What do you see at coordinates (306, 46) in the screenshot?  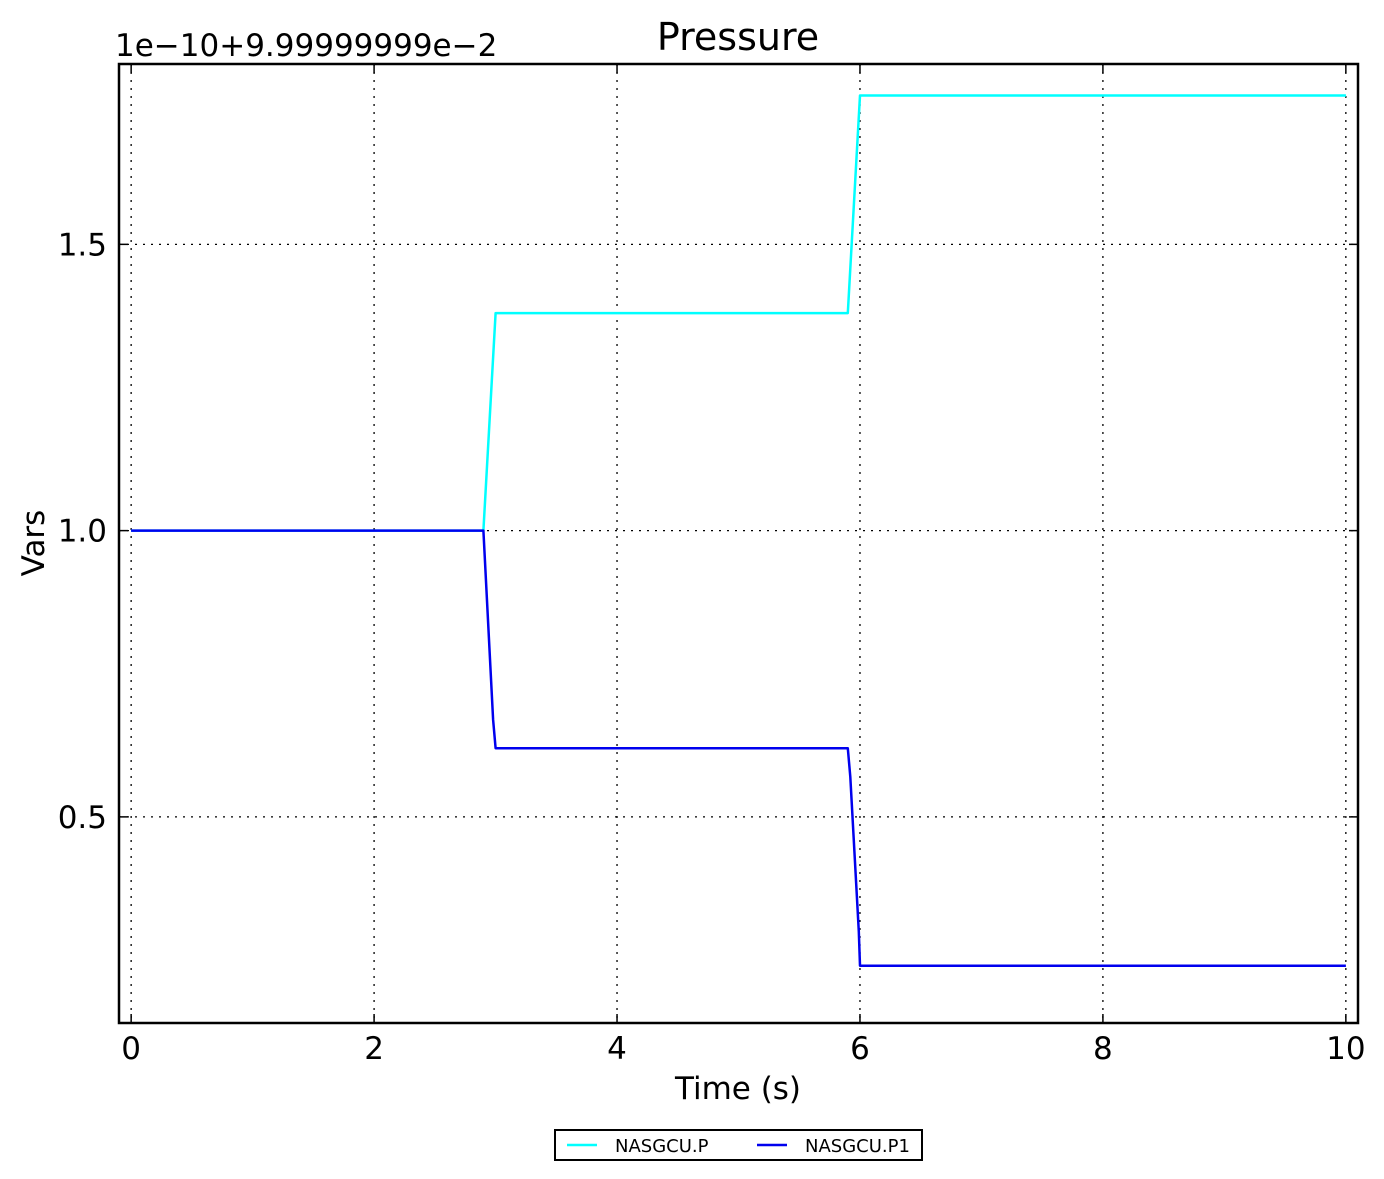 I see `y-axis-offset-label: 1e−10+9.99999999e−2` at bounding box center [306, 46].